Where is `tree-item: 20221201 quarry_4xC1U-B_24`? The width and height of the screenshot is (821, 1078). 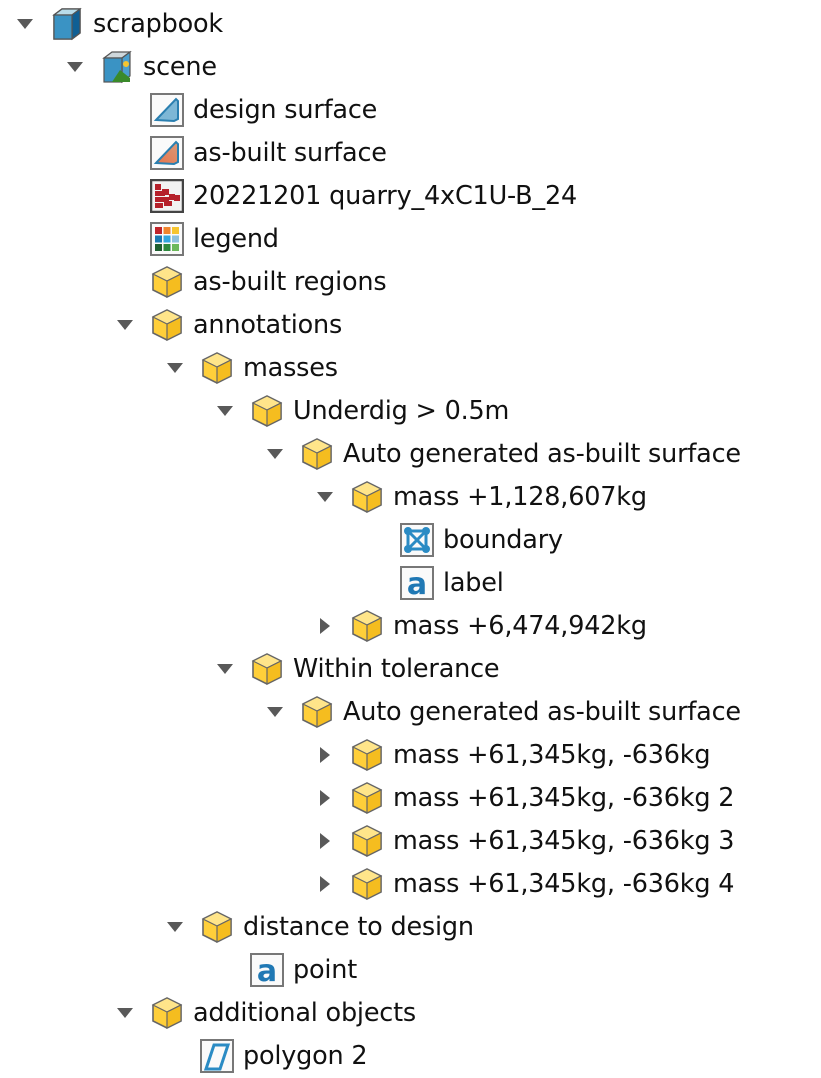
tree-item: 20221201 quarry_4xC1U-B_24 is located at coordinates (410, 196).